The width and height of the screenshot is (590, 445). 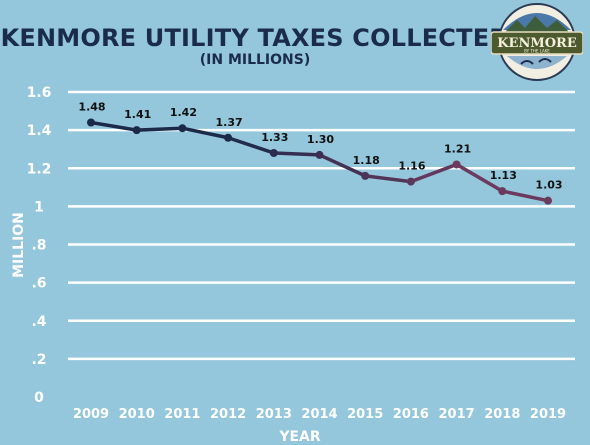 I want to click on data-label: 1.37, so click(x=229, y=122).